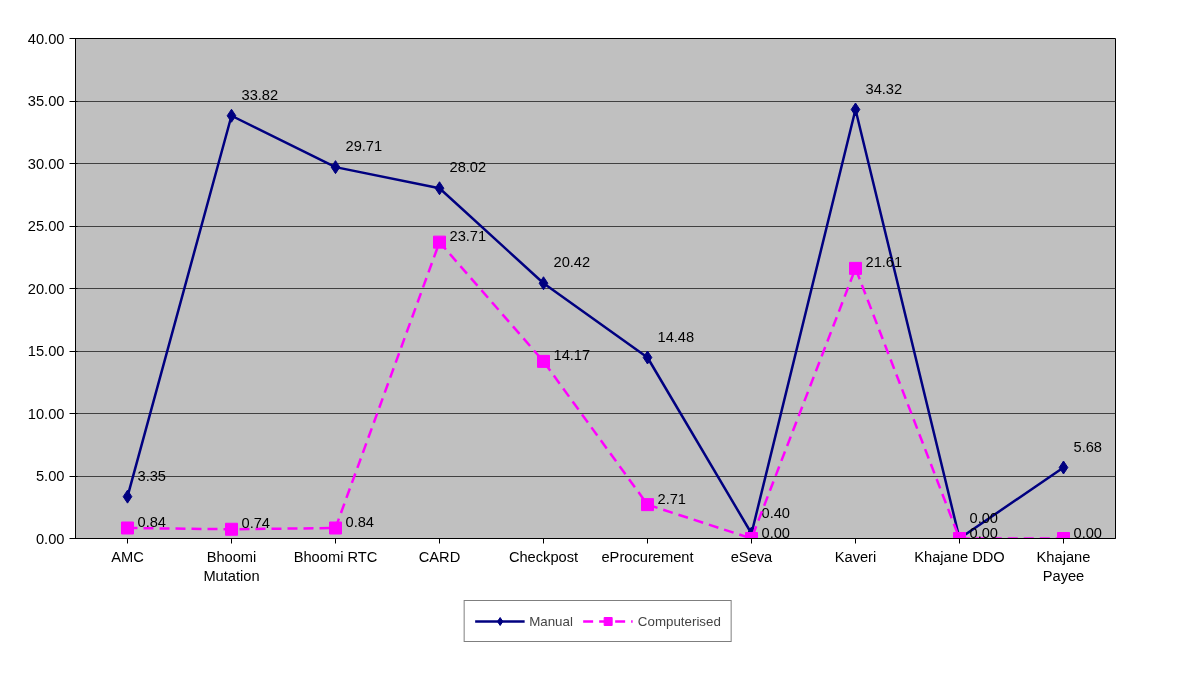  What do you see at coordinates (551, 621) in the screenshot?
I see `legend-label: Manual` at bounding box center [551, 621].